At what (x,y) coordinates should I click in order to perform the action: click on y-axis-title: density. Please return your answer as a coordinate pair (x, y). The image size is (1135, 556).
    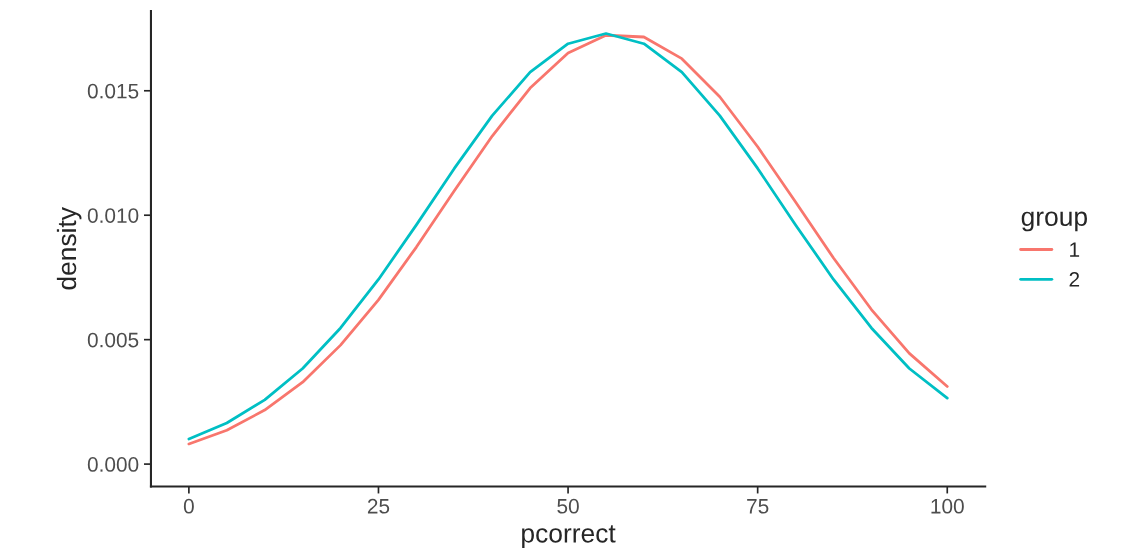
    Looking at the image, I should click on (69, 248).